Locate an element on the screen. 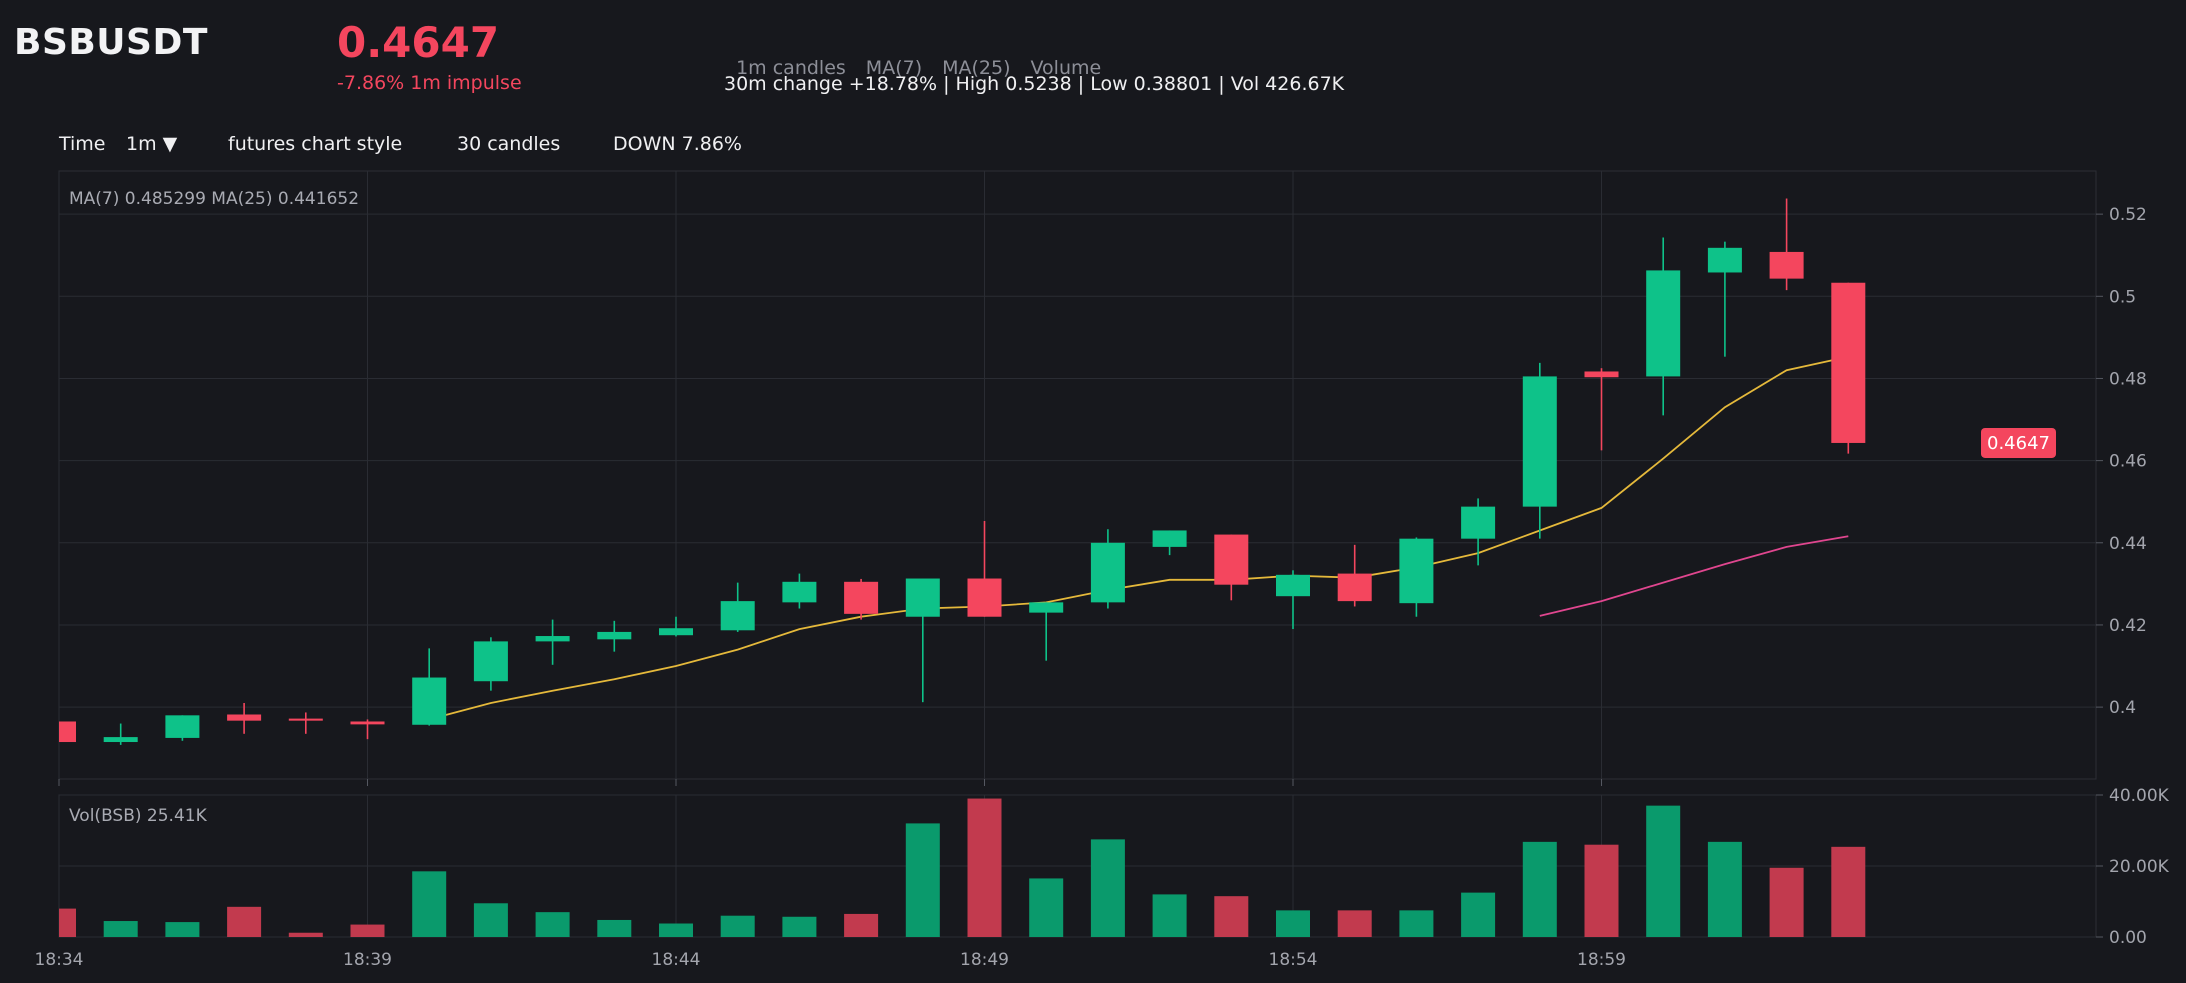 Image resolution: width=2186 pixels, height=983 pixels. price-tick-label: 0.5 is located at coordinates (2122, 297).